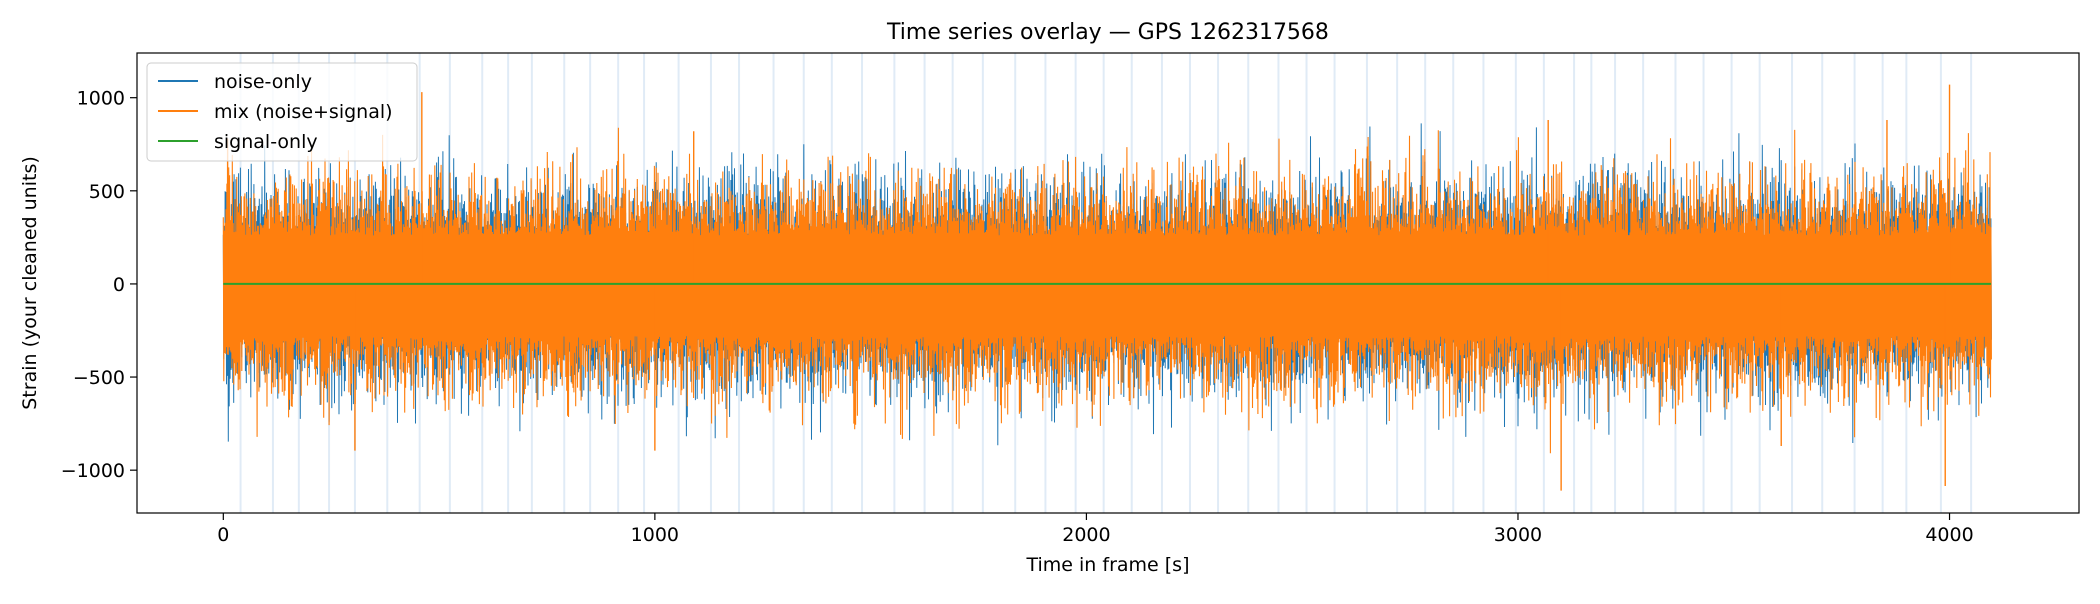  What do you see at coordinates (1107, 565) in the screenshot?
I see `x-axis-label: Time in frame [s]` at bounding box center [1107, 565].